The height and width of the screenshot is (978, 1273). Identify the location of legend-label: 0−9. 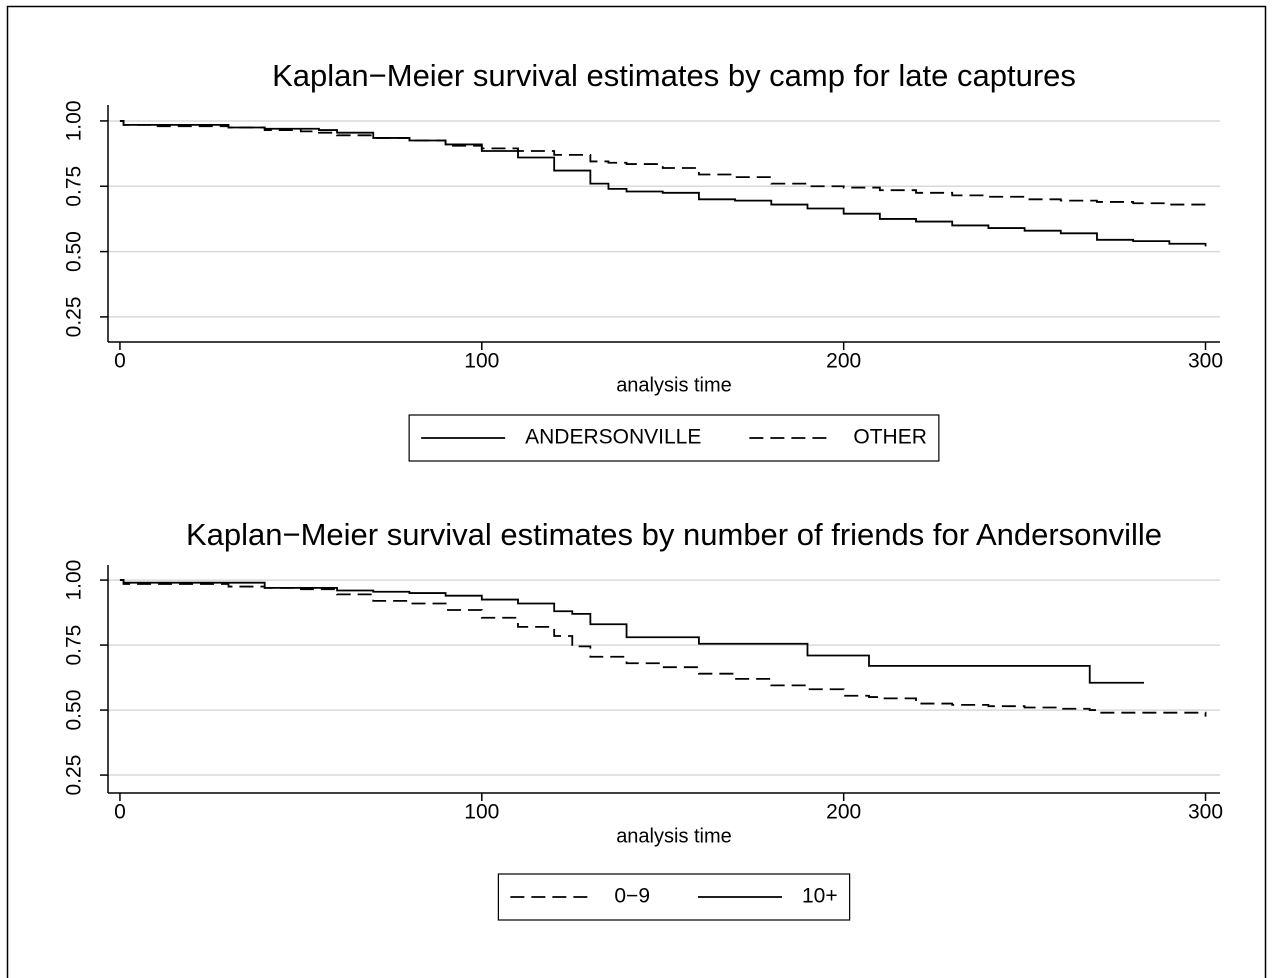
(632, 896).